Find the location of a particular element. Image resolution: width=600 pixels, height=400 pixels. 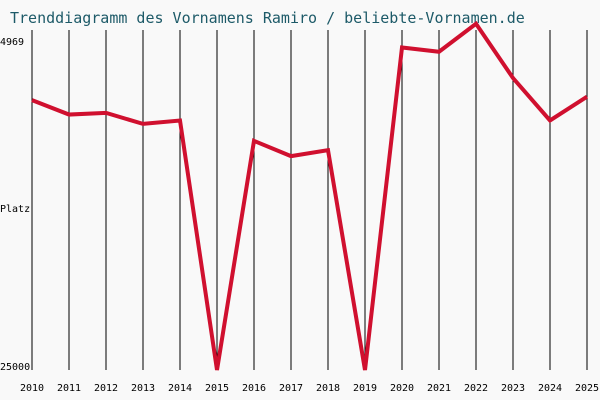

x-tick-label-2016: 2016 is located at coordinates (254, 388).